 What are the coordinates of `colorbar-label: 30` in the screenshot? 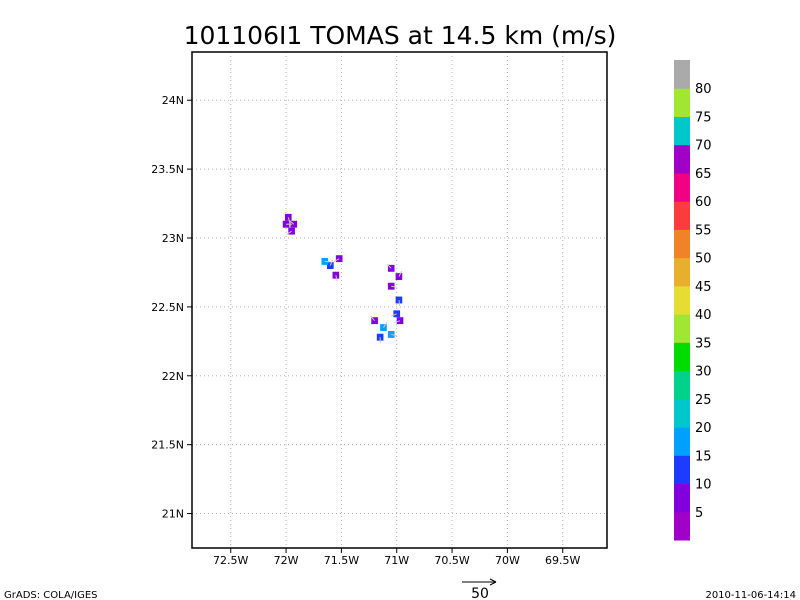 It's located at (703, 372).